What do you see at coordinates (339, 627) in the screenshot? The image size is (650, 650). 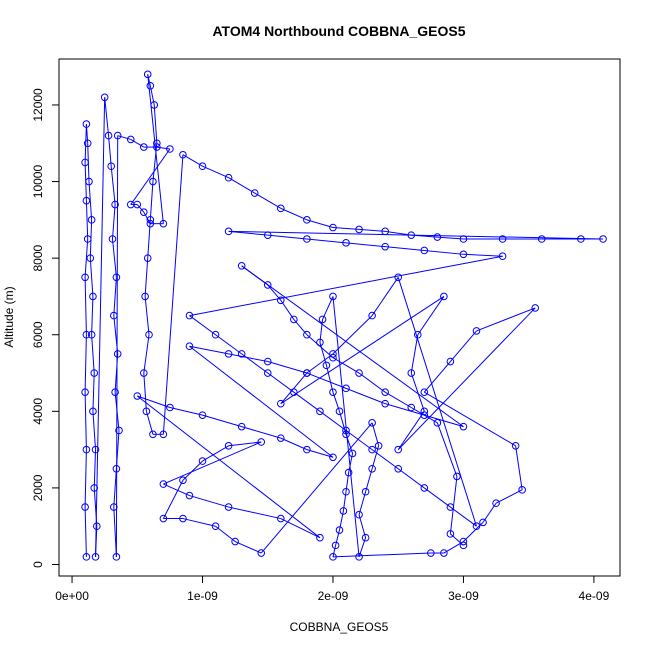 I see `x-axis-label: COBBNA_GEOS5` at bounding box center [339, 627].